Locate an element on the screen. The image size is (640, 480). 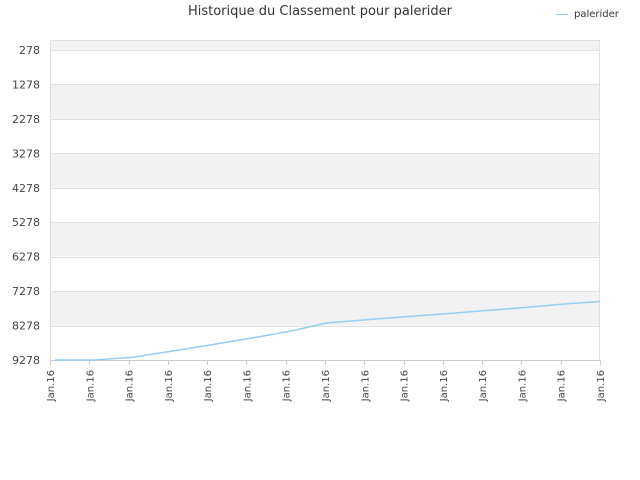
y-tick-label: 278 is located at coordinates (29, 50).